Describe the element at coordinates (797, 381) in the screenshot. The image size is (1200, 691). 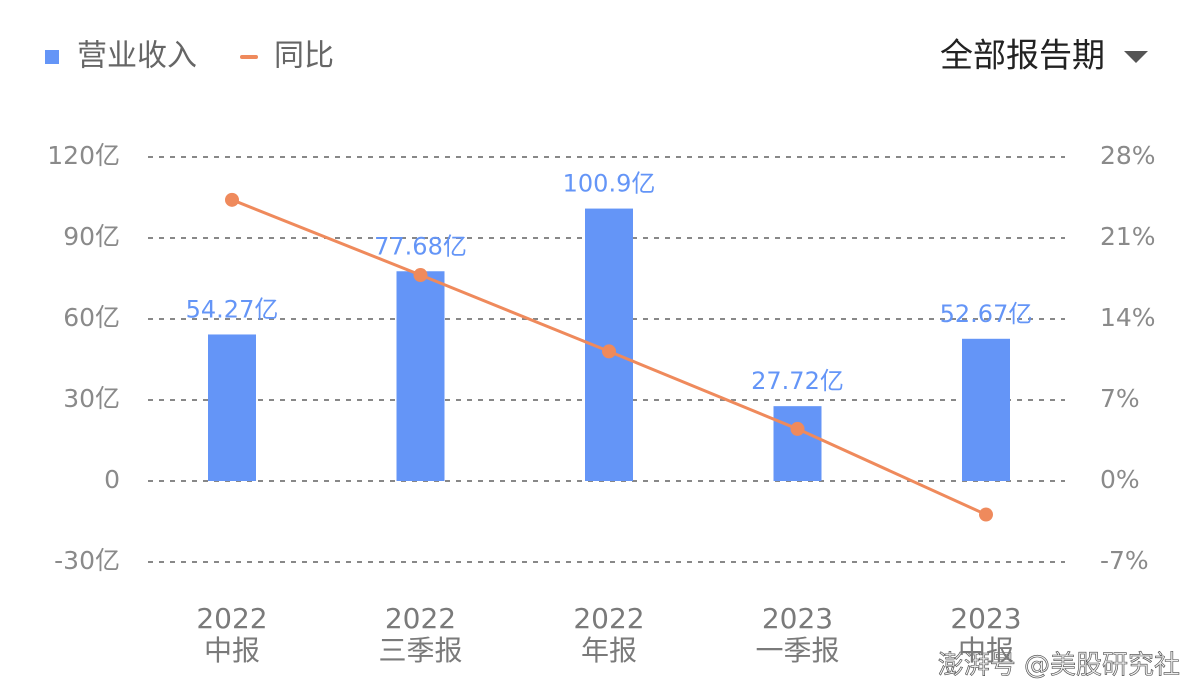
I see `value-label: 27.72亿` at that location.